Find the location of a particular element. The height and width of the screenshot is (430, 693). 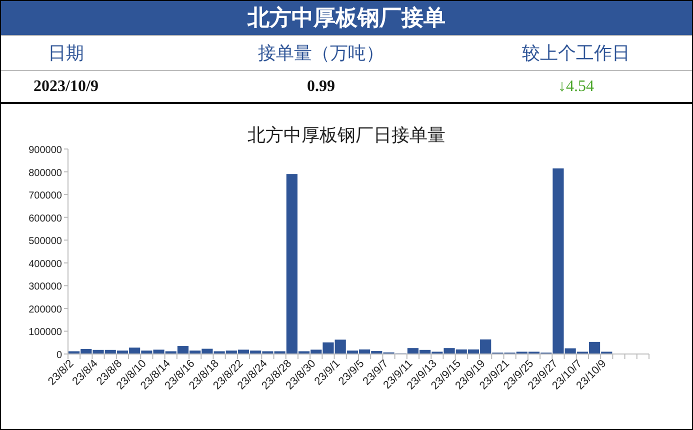

y-tick-label: 600000 is located at coordinates (45, 218).